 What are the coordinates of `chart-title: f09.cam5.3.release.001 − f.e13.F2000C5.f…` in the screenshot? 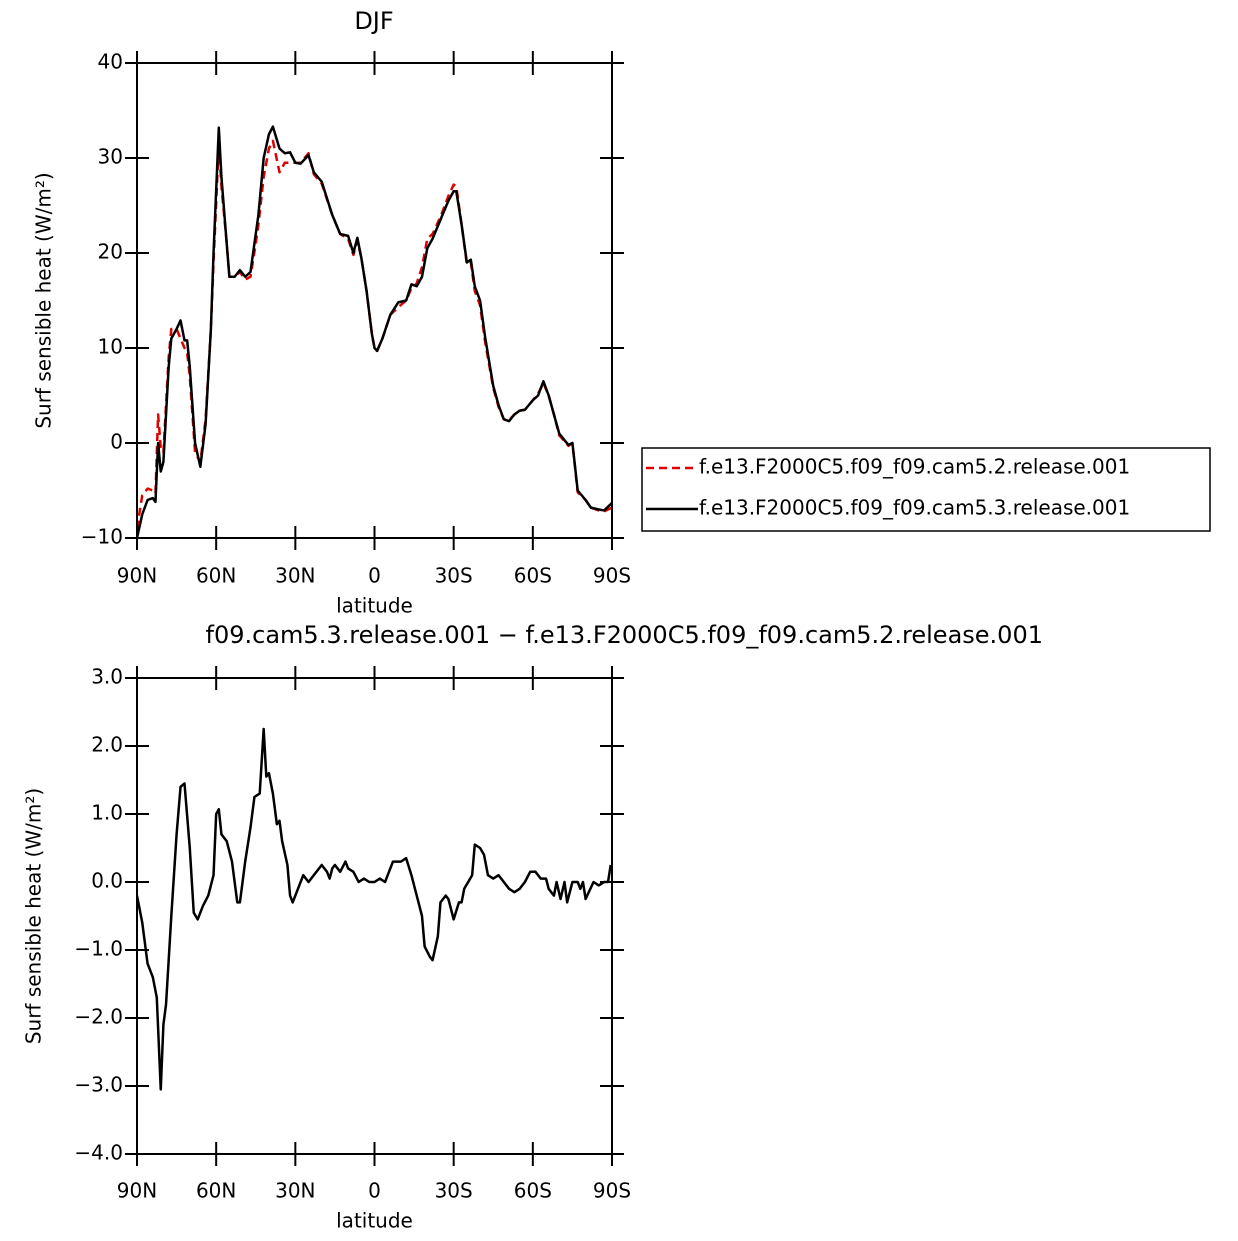 It's located at (624, 635).